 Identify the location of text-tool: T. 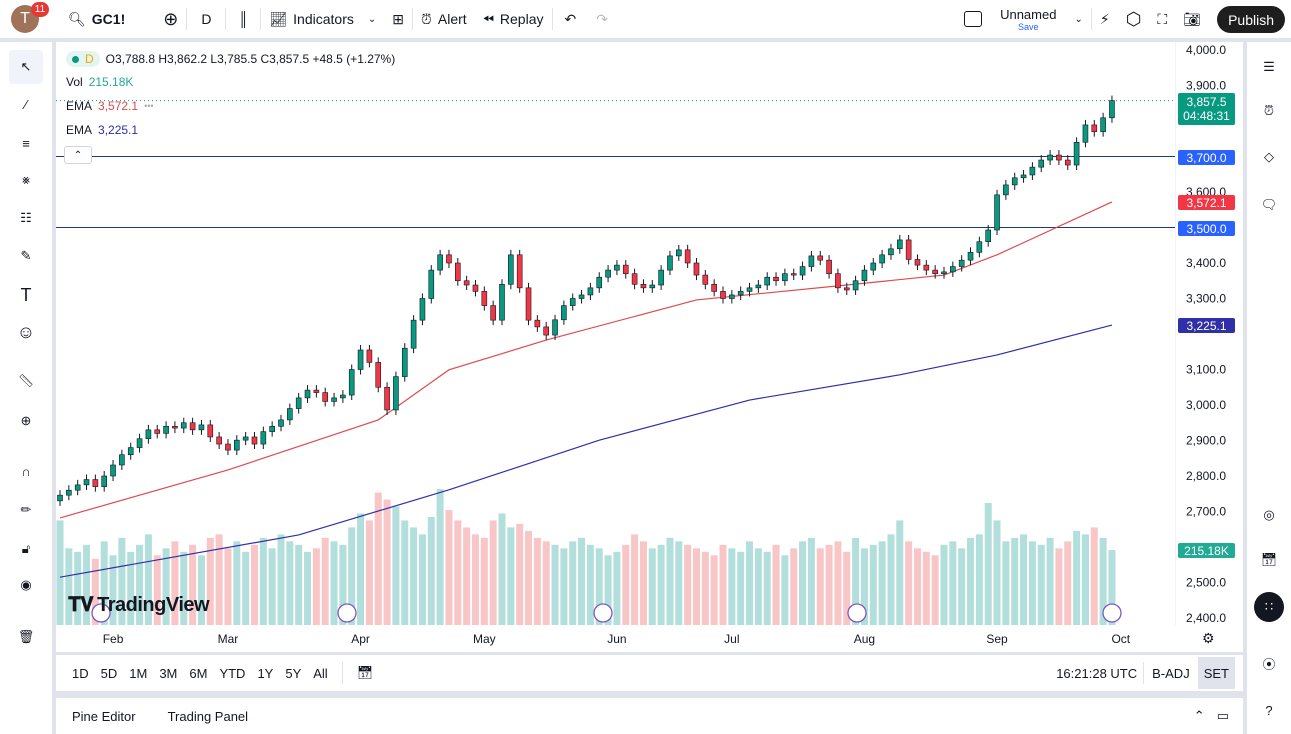
(26, 295).